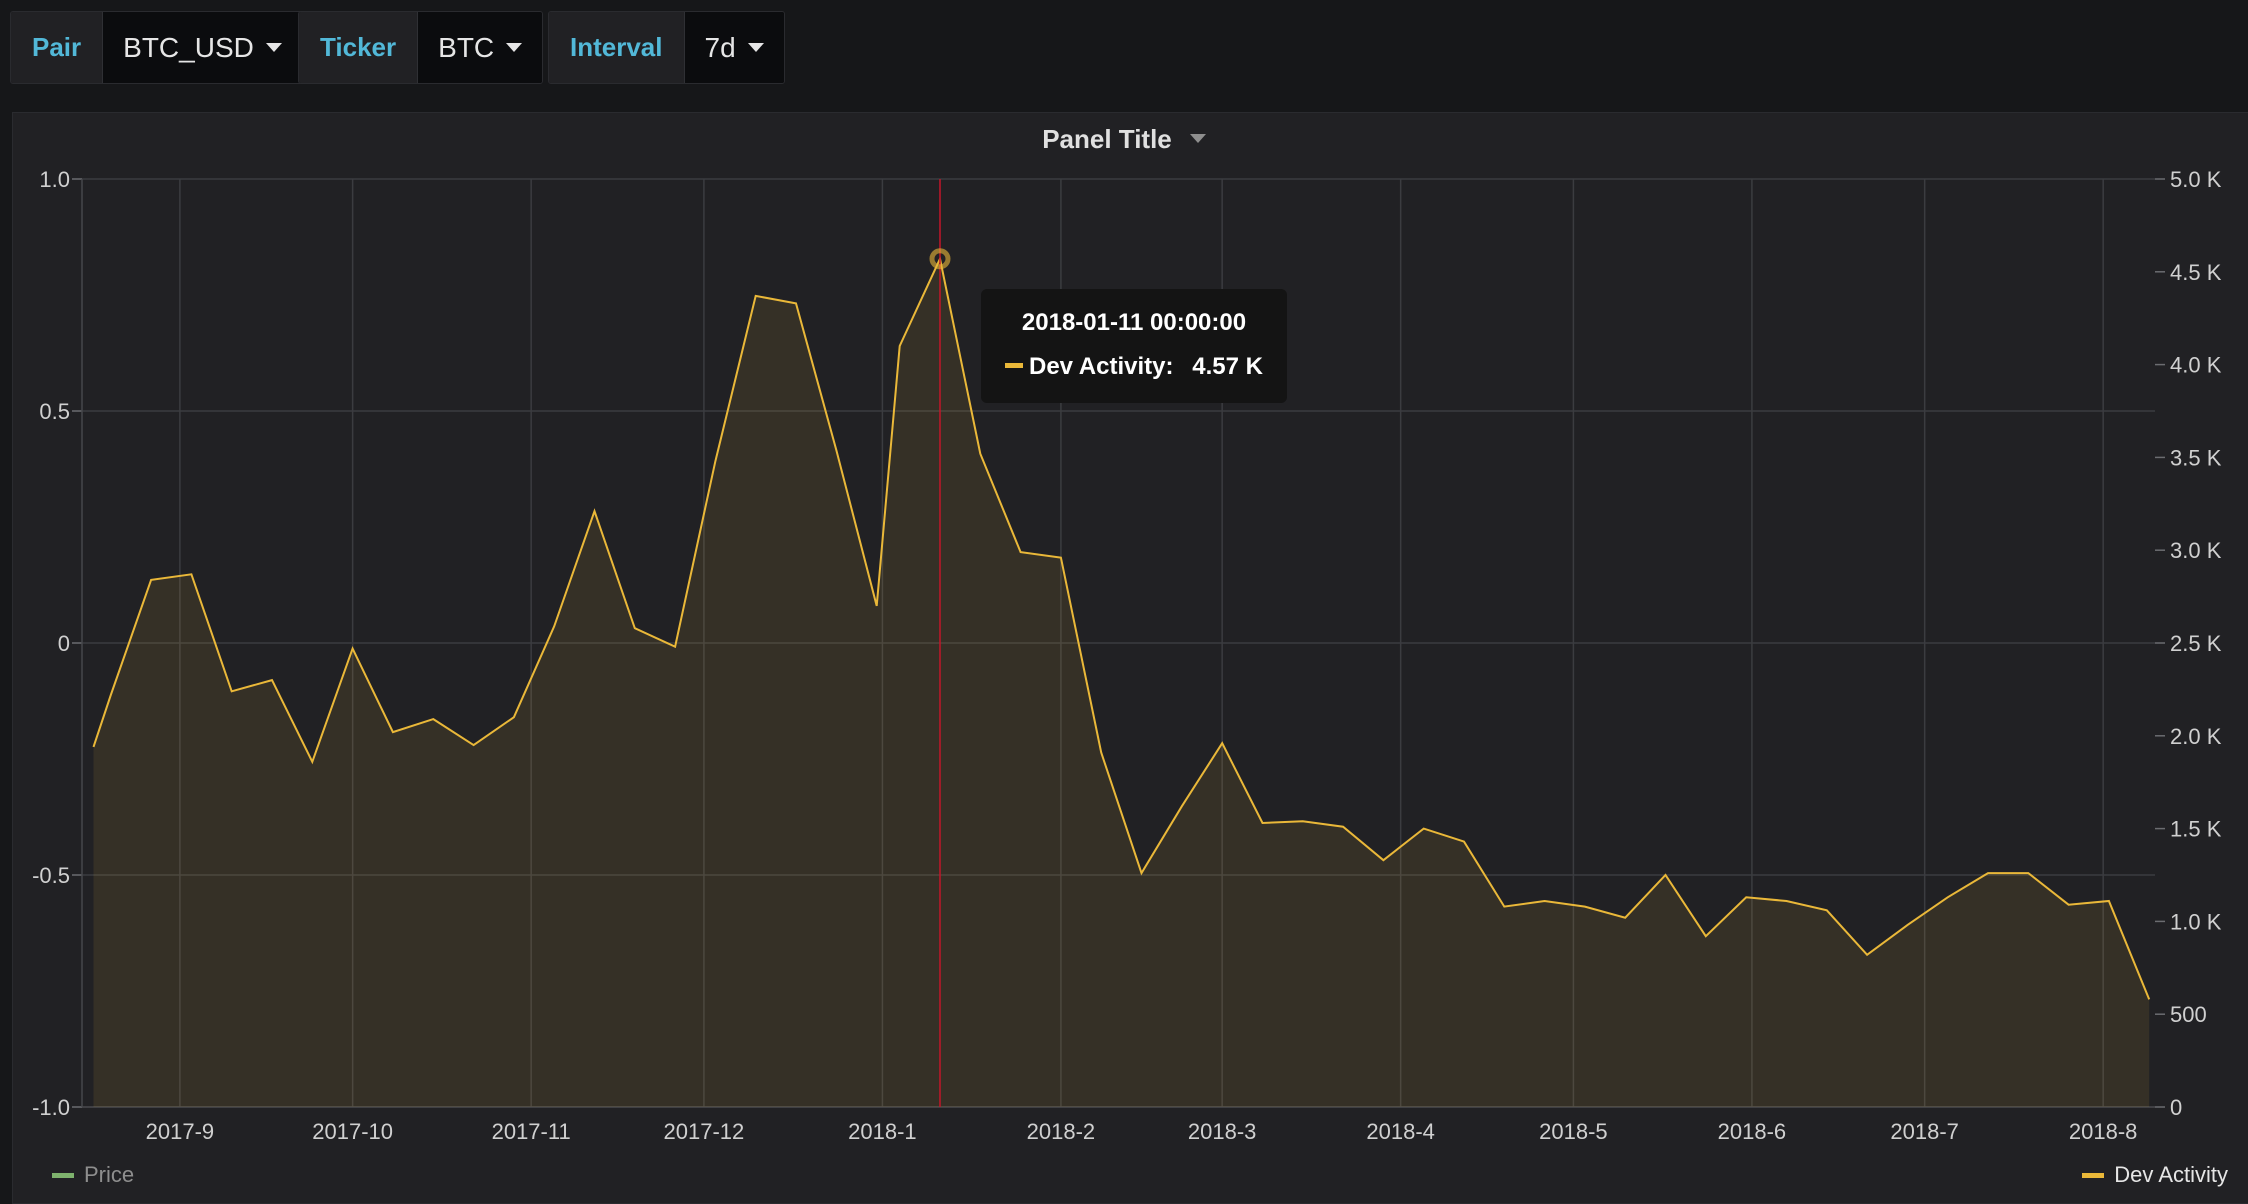 Image resolution: width=2248 pixels, height=1204 pixels. Describe the element at coordinates (54, 179) in the screenshot. I see `y-left-tick-label: 1.0` at that location.